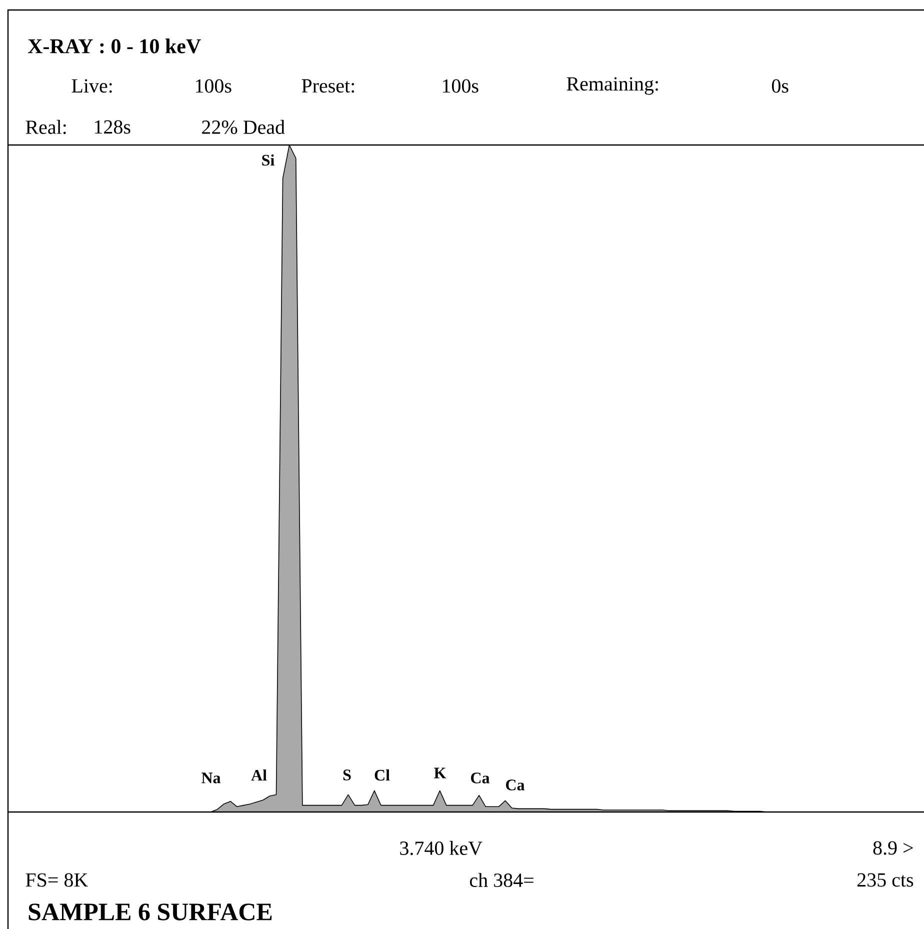 The image size is (924, 929). I want to click on text: ch 384=, so click(502, 880).